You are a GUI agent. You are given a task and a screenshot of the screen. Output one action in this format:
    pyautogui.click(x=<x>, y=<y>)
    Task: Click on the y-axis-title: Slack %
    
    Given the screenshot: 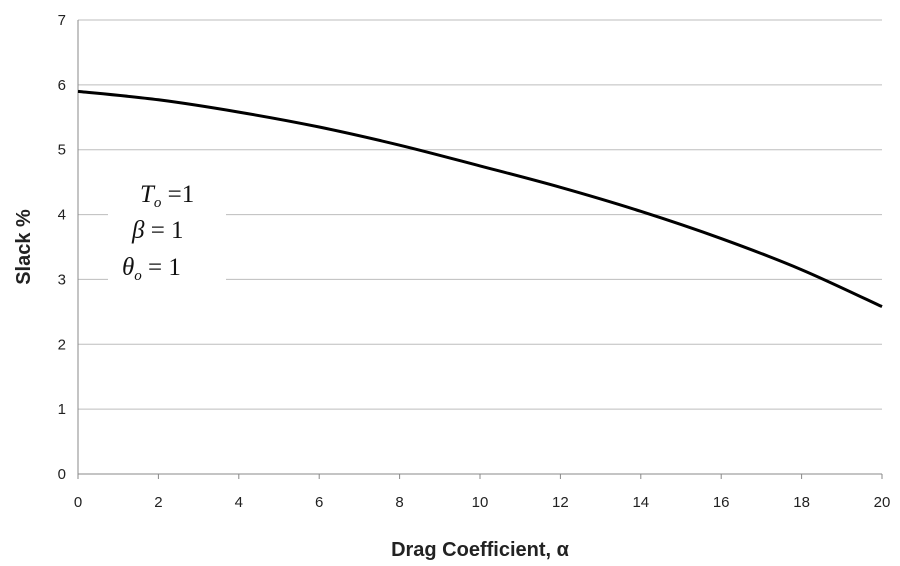 What is the action you would take?
    pyautogui.click(x=24, y=247)
    